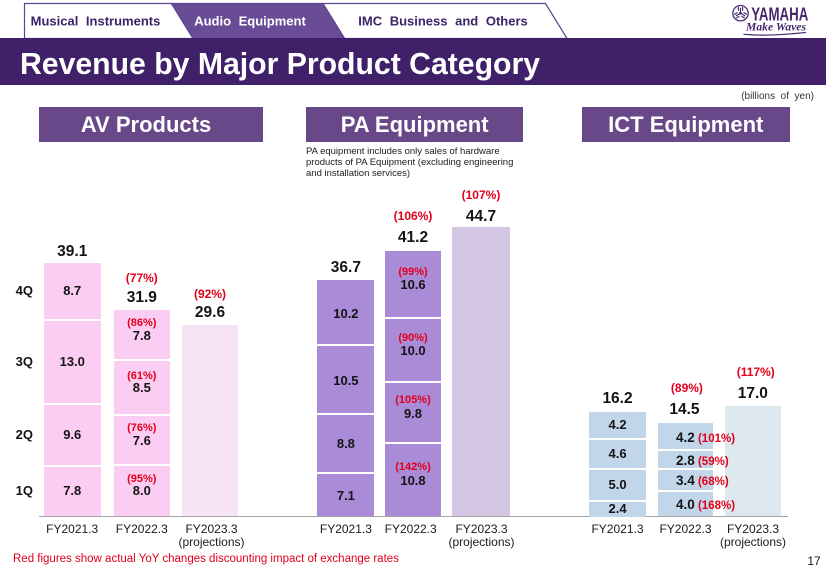 The image size is (826, 572). Describe the element at coordinates (776, 28) in the screenshot. I see `svg-text: Make Waves` at that location.